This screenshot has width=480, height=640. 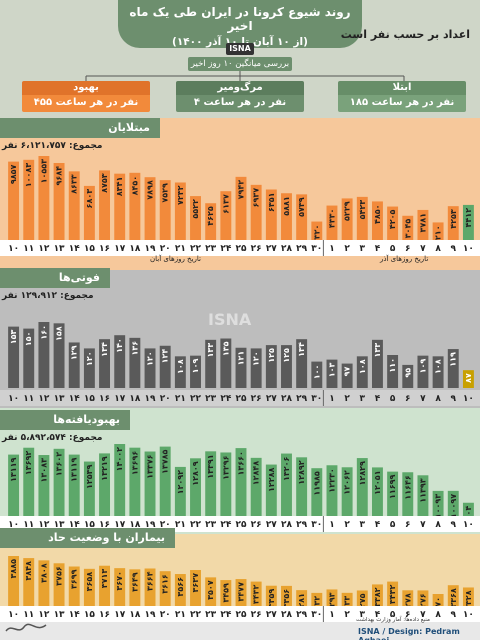 I want to click on critical-bar-label: ۳۳۸۲, so click(x=377, y=596).